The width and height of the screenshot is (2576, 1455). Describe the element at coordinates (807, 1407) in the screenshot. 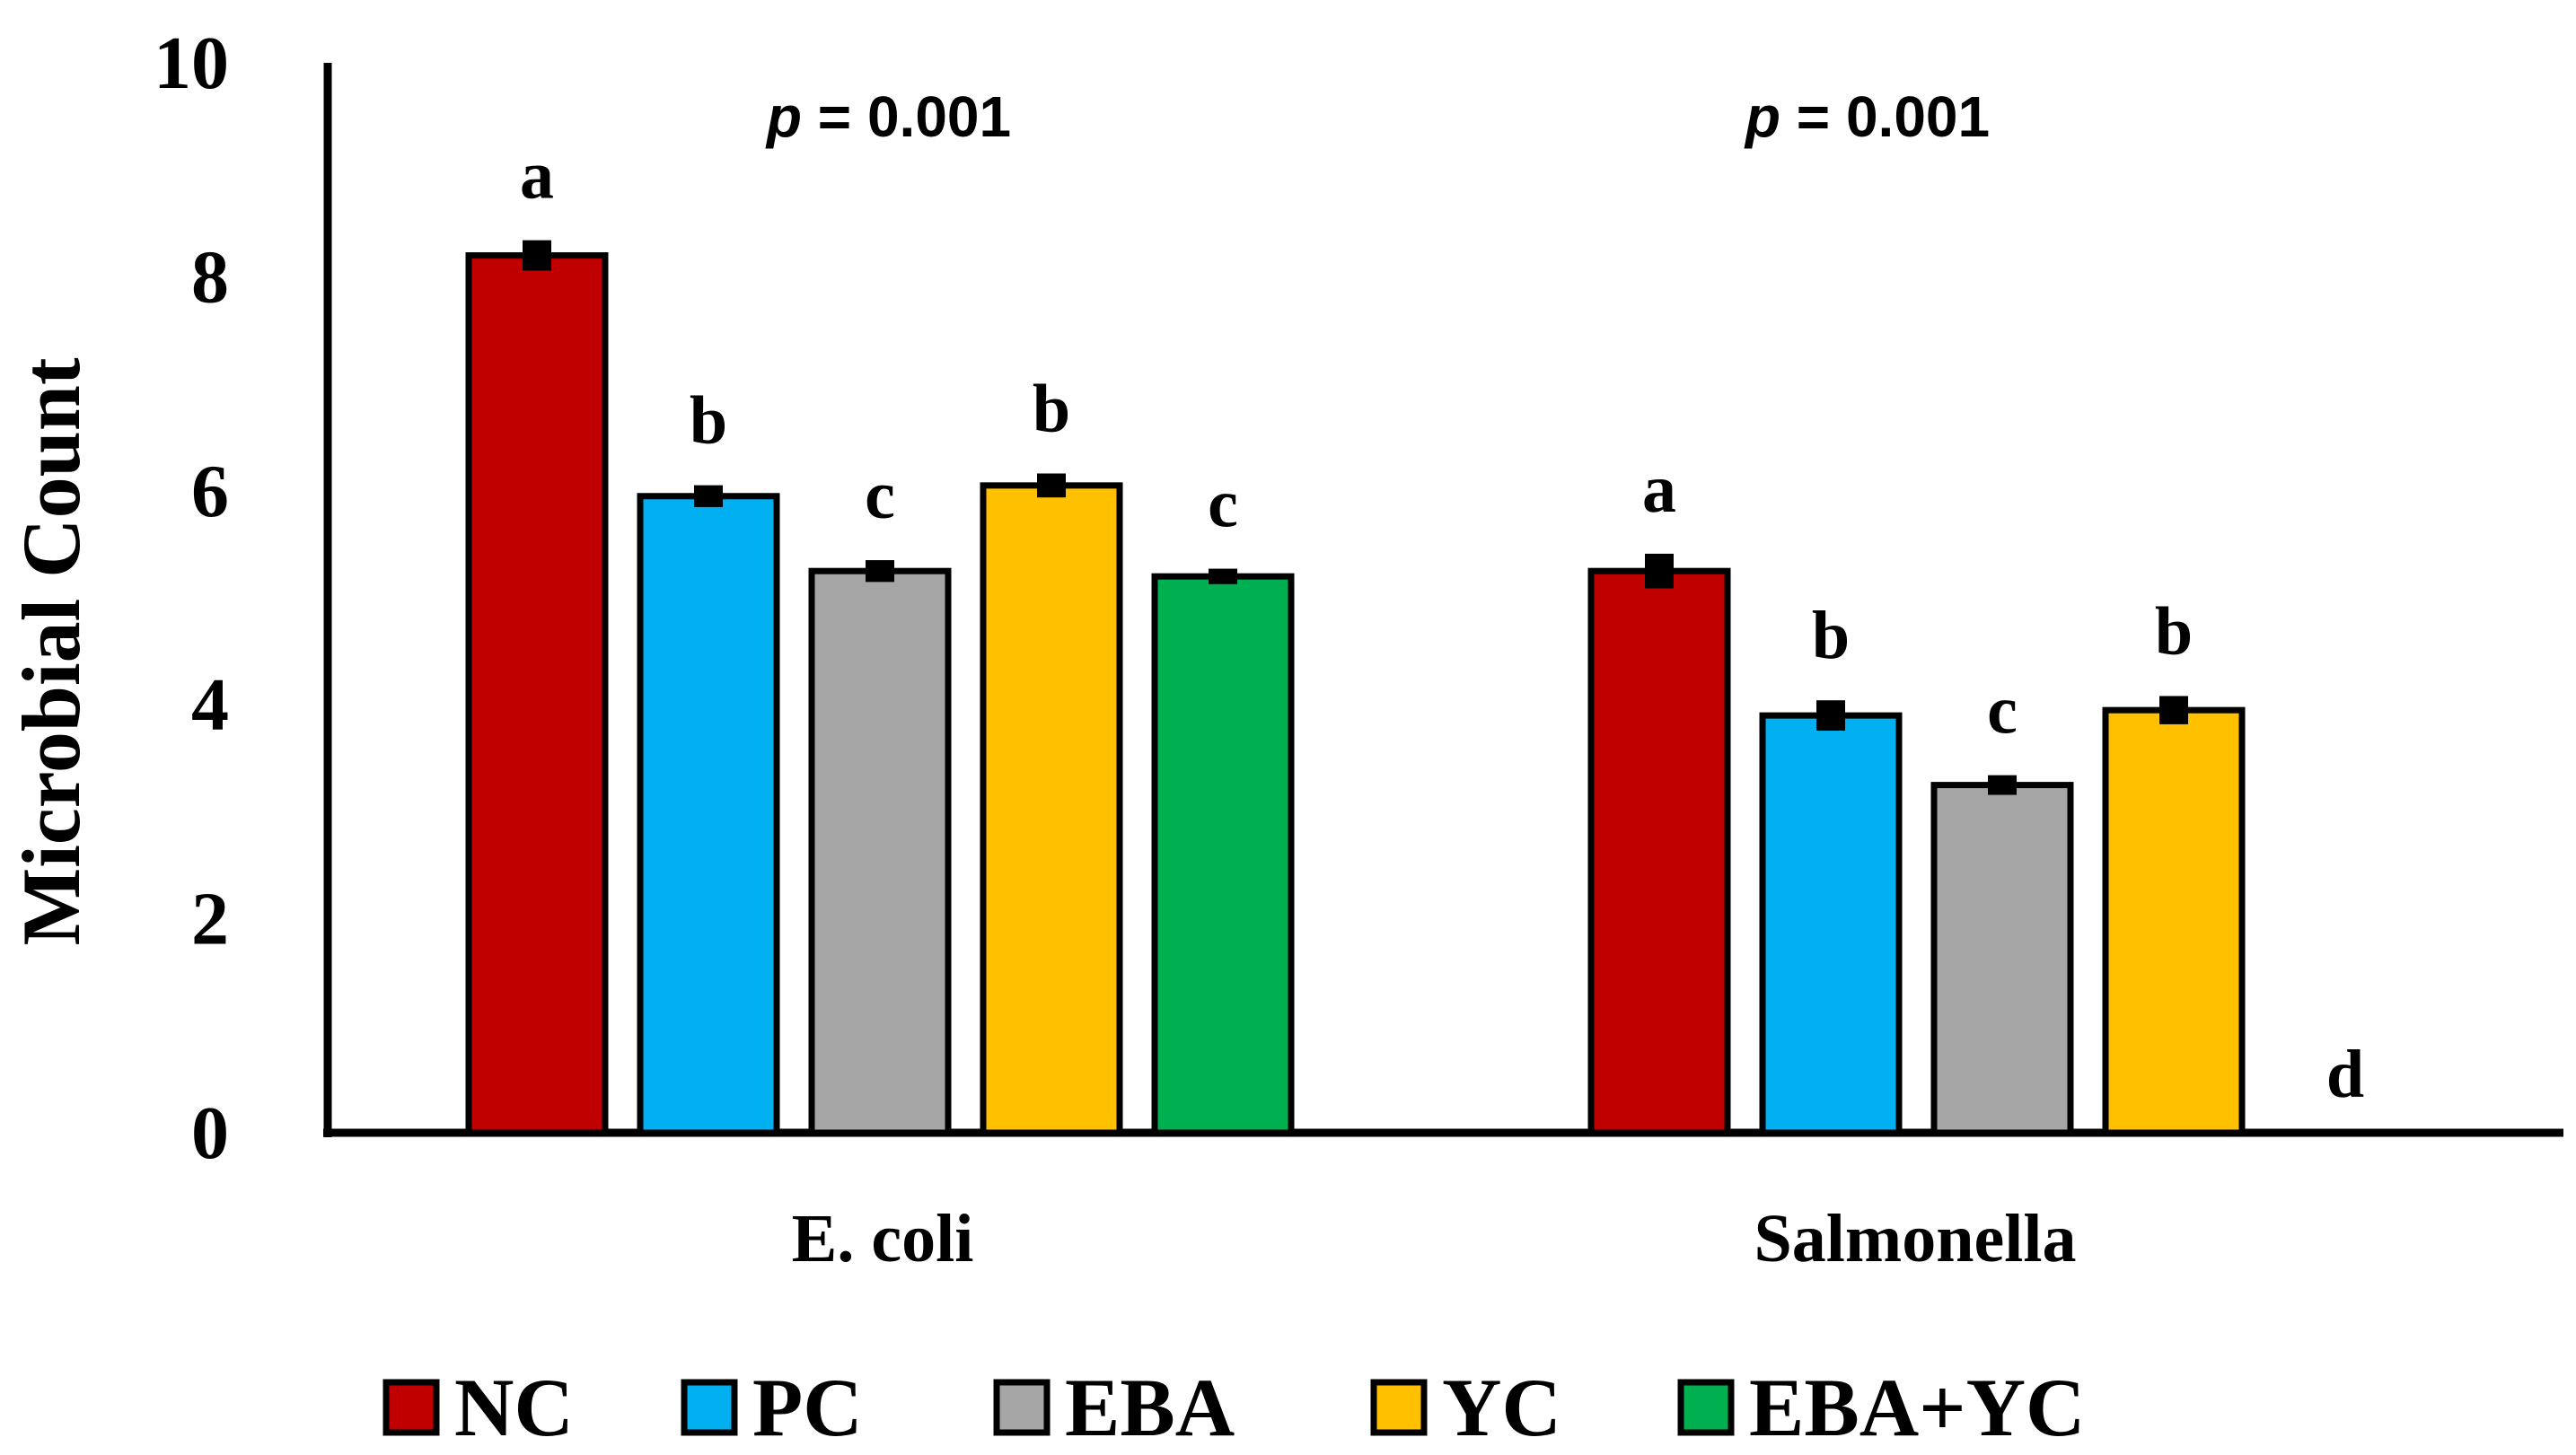

I see `legend-label: PC` at that location.